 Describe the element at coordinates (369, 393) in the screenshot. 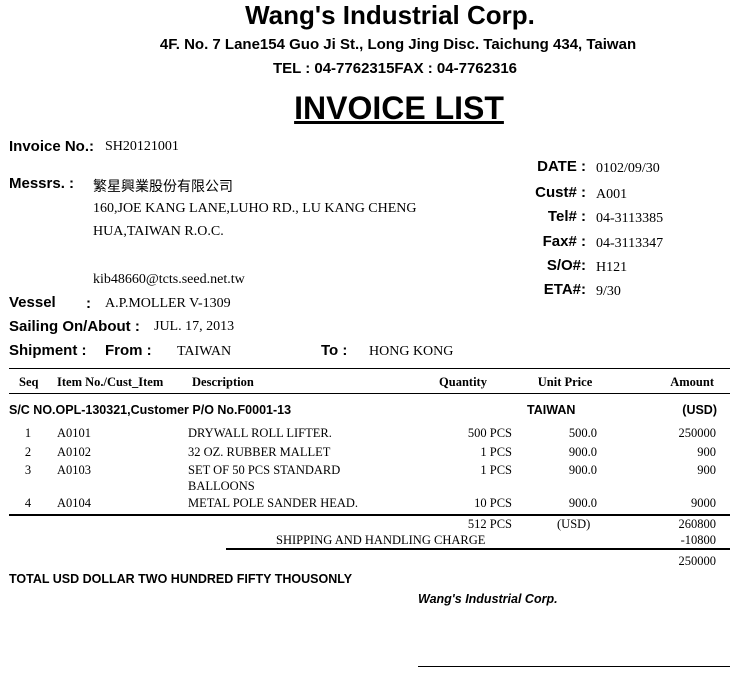

I see `header-divider` at that location.